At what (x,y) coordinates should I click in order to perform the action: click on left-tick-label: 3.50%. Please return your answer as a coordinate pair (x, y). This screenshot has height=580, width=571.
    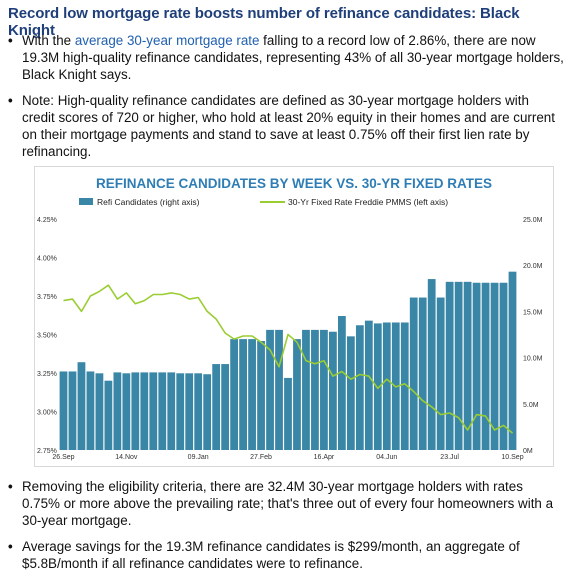
    Looking at the image, I should click on (47, 336).